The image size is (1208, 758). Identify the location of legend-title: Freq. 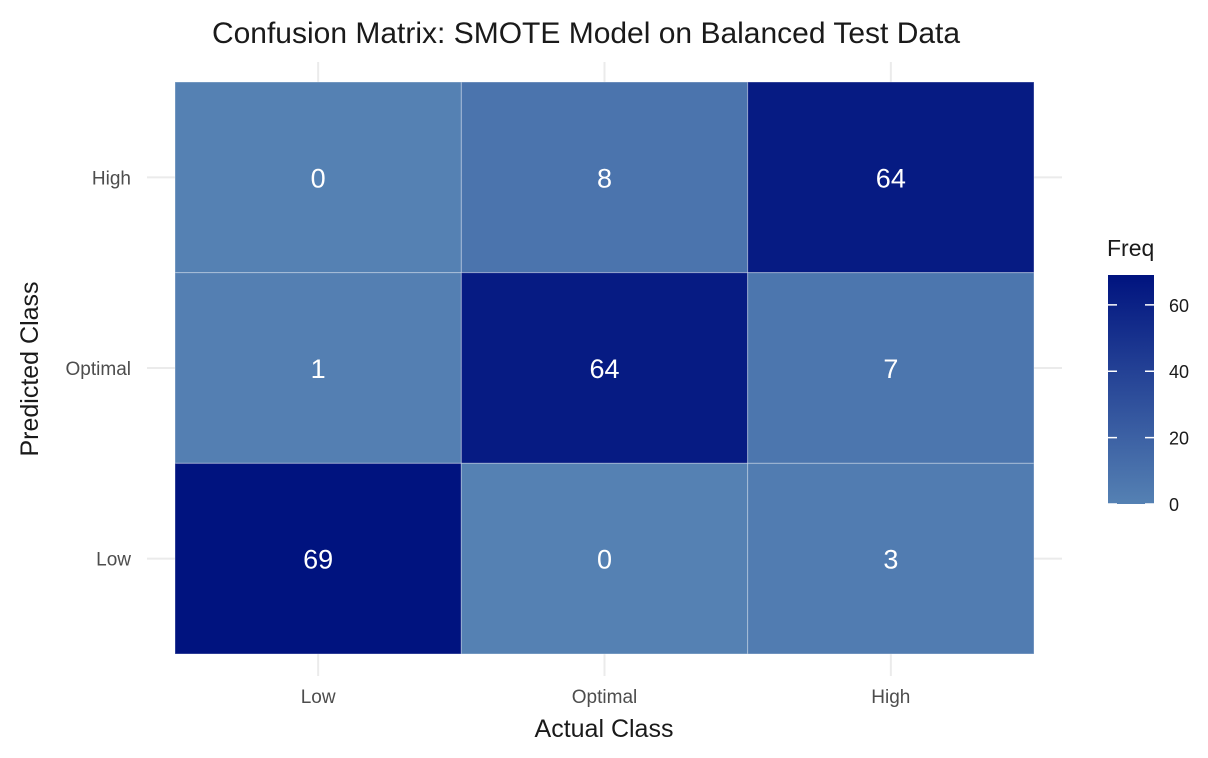
(1130, 248).